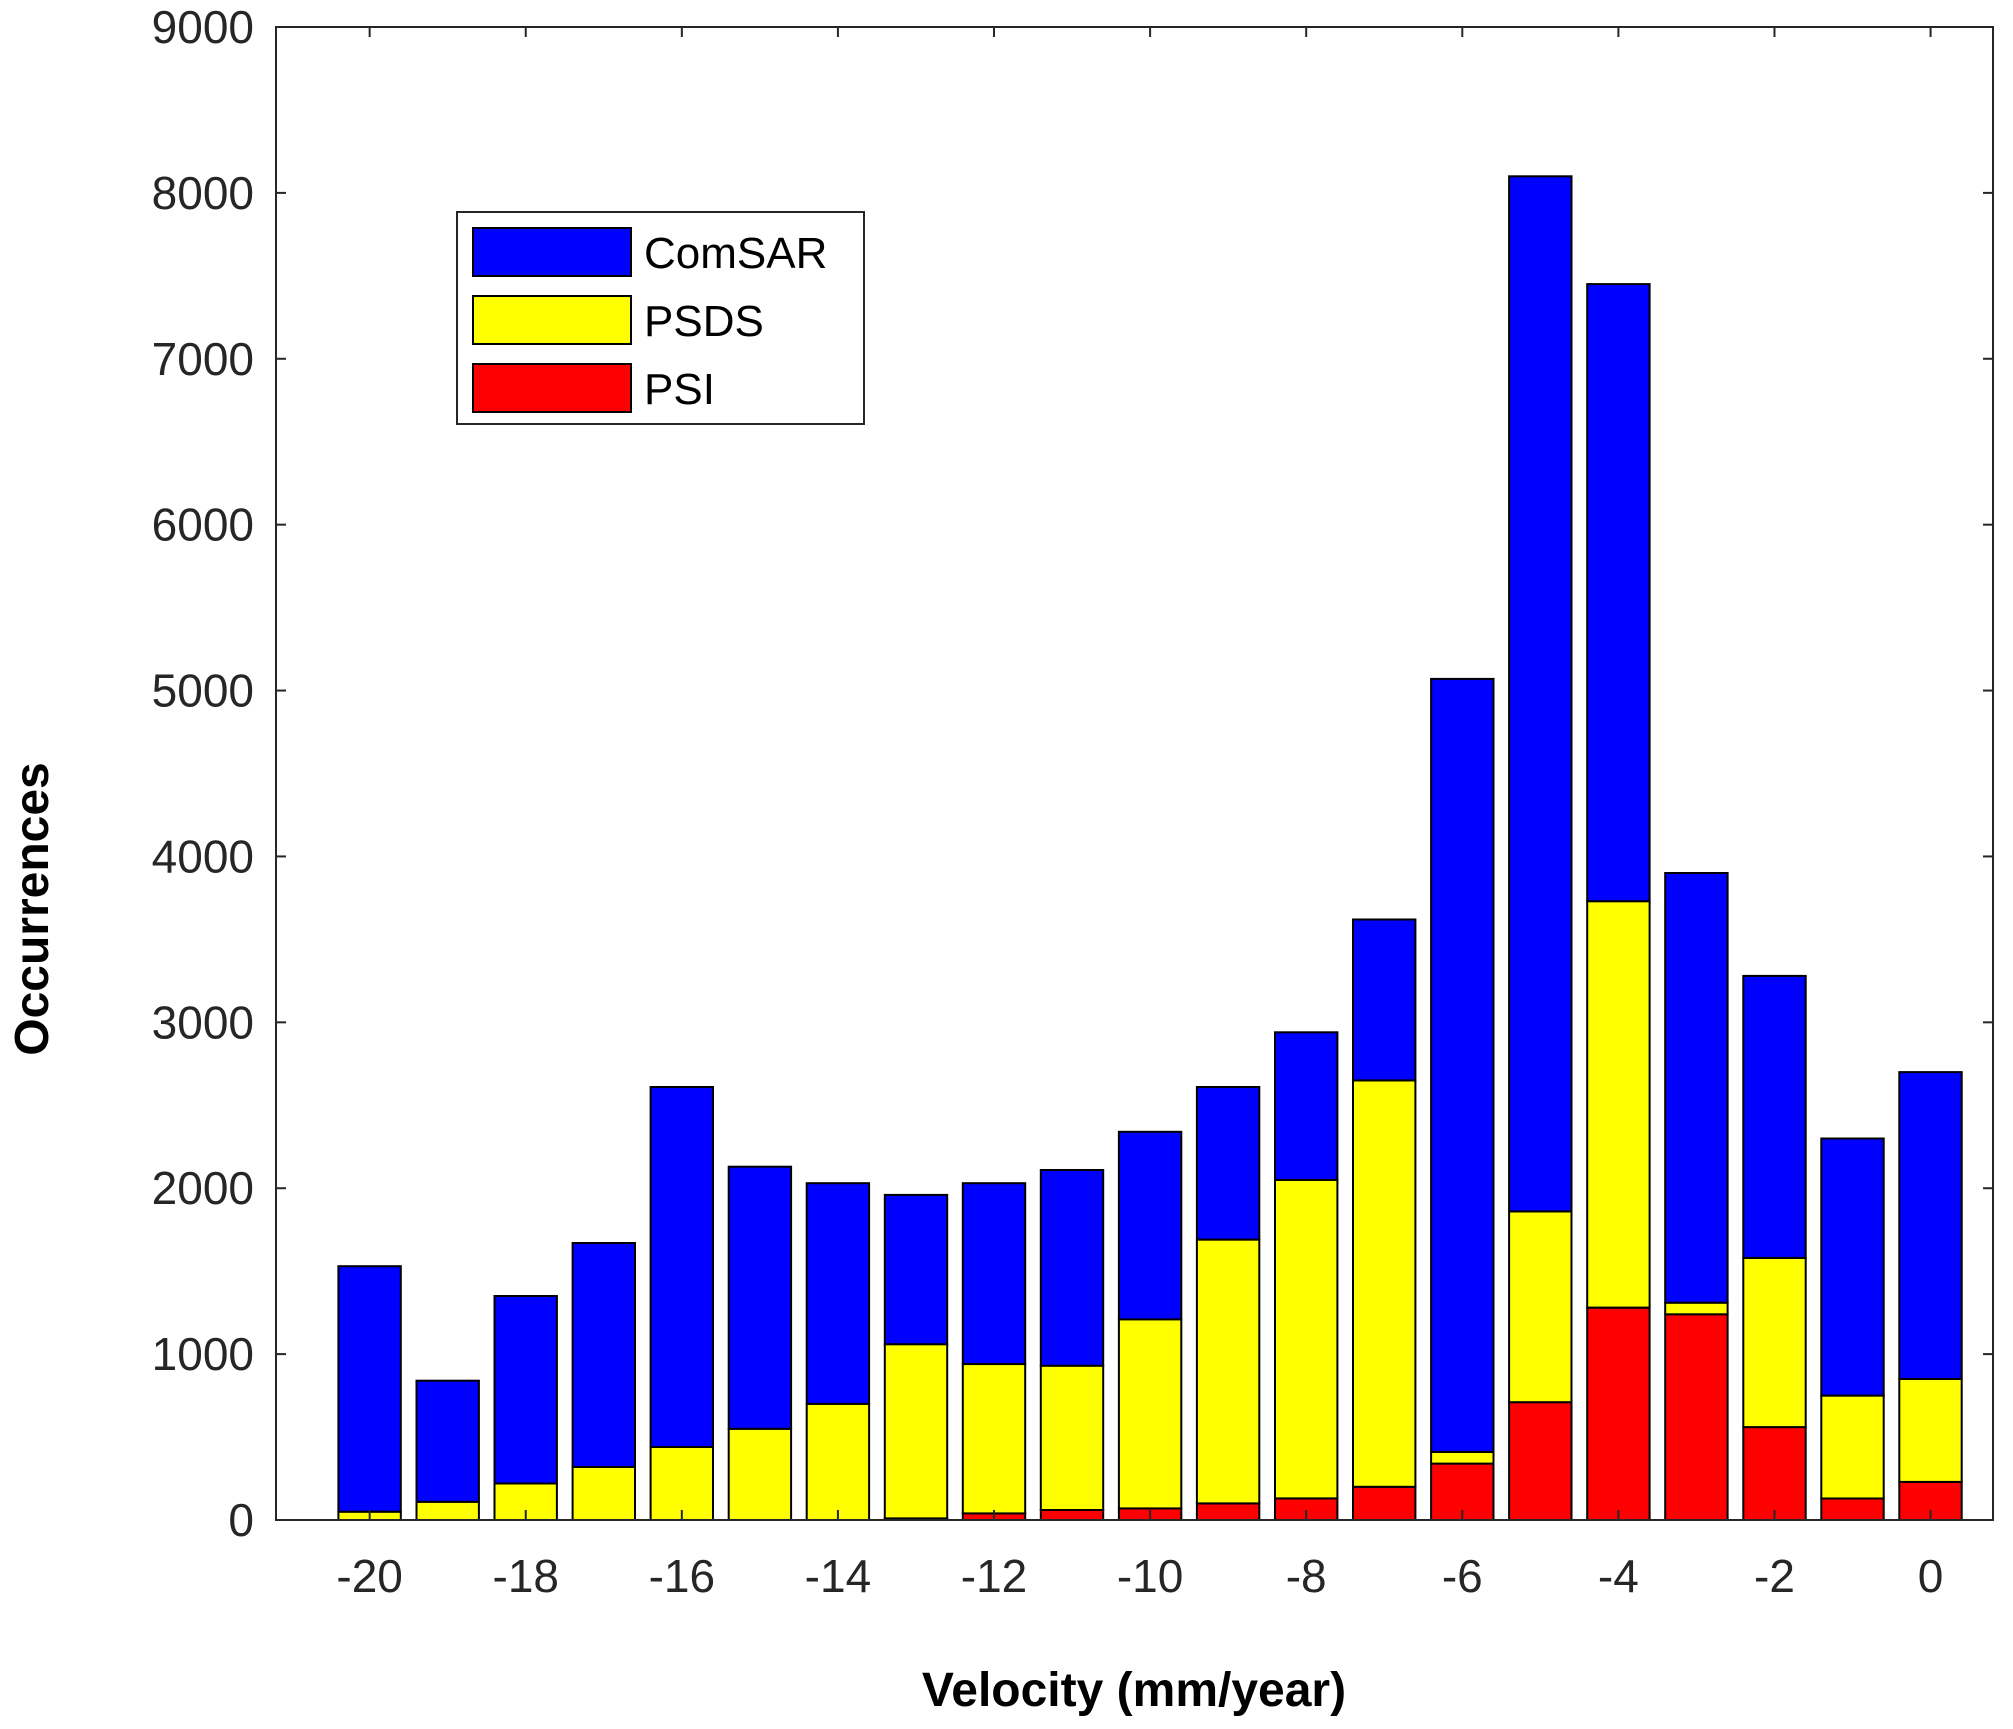 This screenshot has height=1729, width=2013. Describe the element at coordinates (203, 856) in the screenshot. I see `y-tick-label: 4000` at that location.